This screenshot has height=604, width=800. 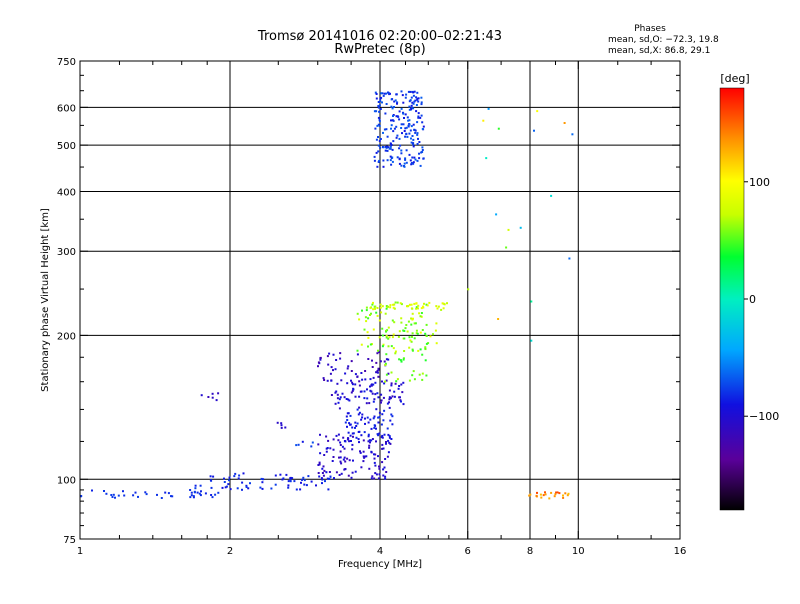 I want to click on y-axis-label: Stationary phase Virtual Height [km], so click(x=45, y=300).